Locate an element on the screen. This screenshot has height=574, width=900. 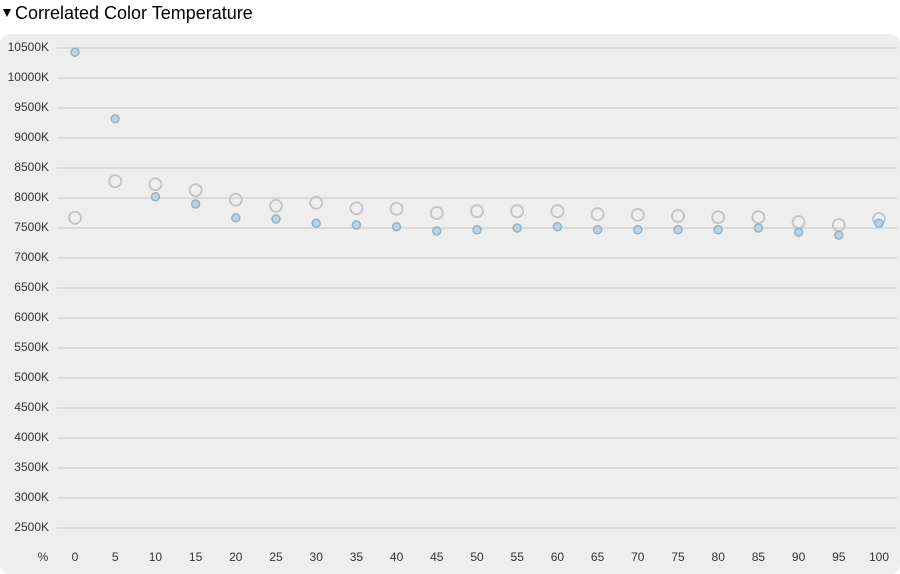
x-tick-label: 25 is located at coordinates (276, 557).